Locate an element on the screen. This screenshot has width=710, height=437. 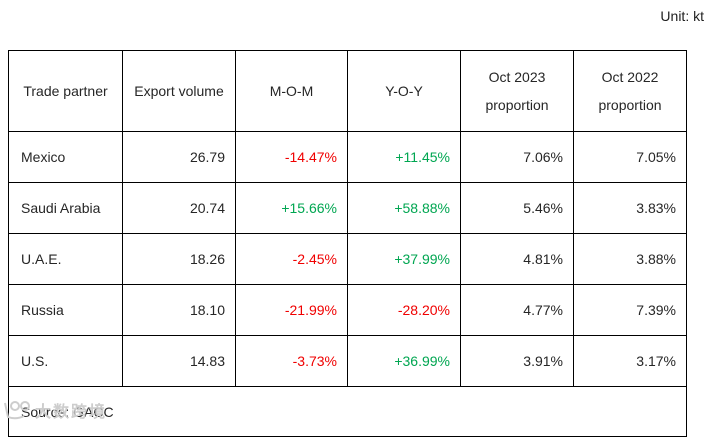
cell-yoy: +58.88% is located at coordinates (404, 208).